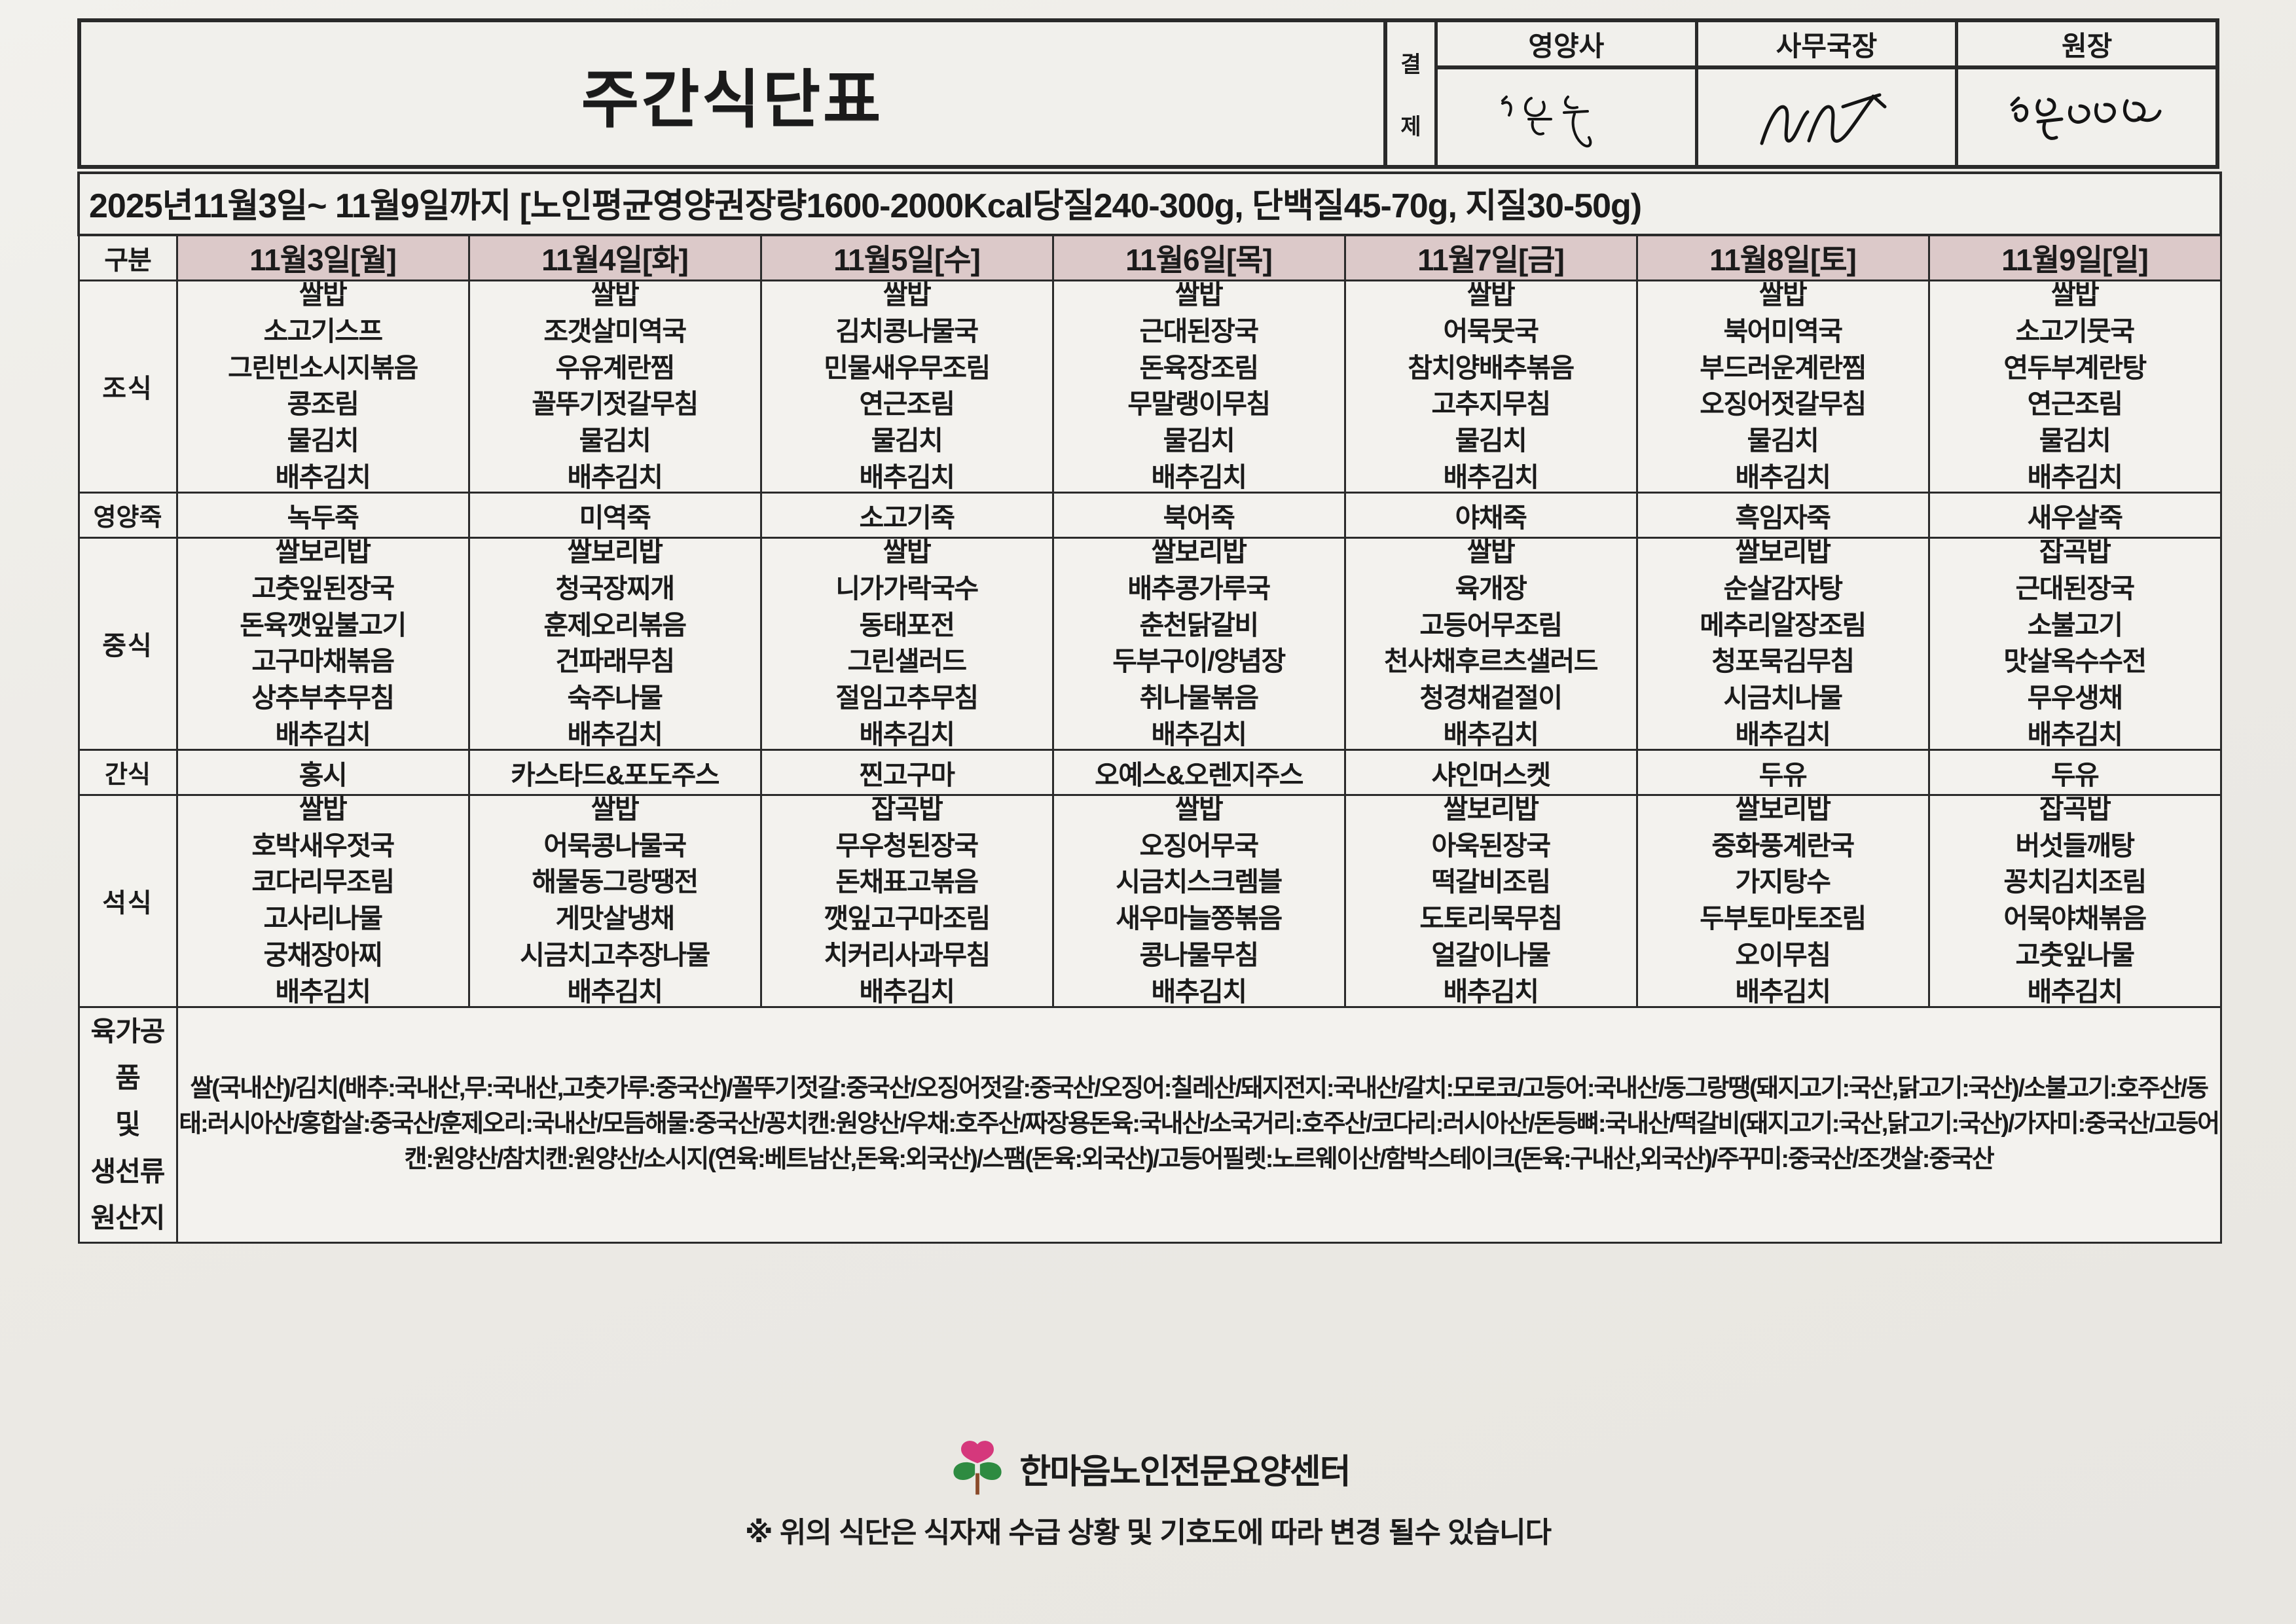 The height and width of the screenshot is (1624, 2296). Describe the element at coordinates (1783, 661) in the screenshot. I see `dish-item: 청포묵김무침` at that location.